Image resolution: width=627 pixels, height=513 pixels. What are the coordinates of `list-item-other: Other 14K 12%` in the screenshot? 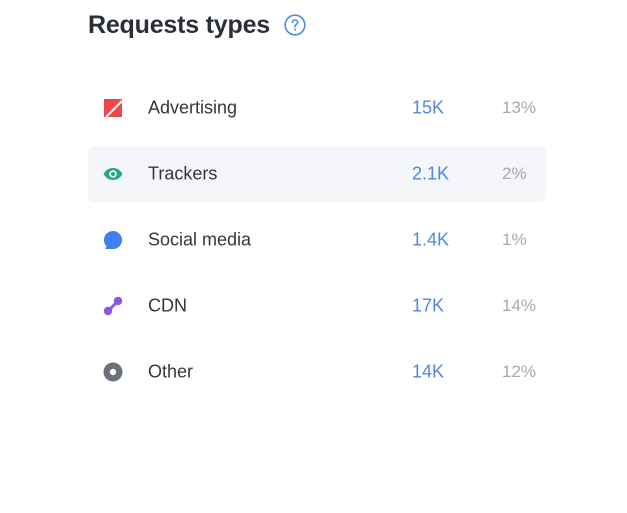 It's located at (317, 372).